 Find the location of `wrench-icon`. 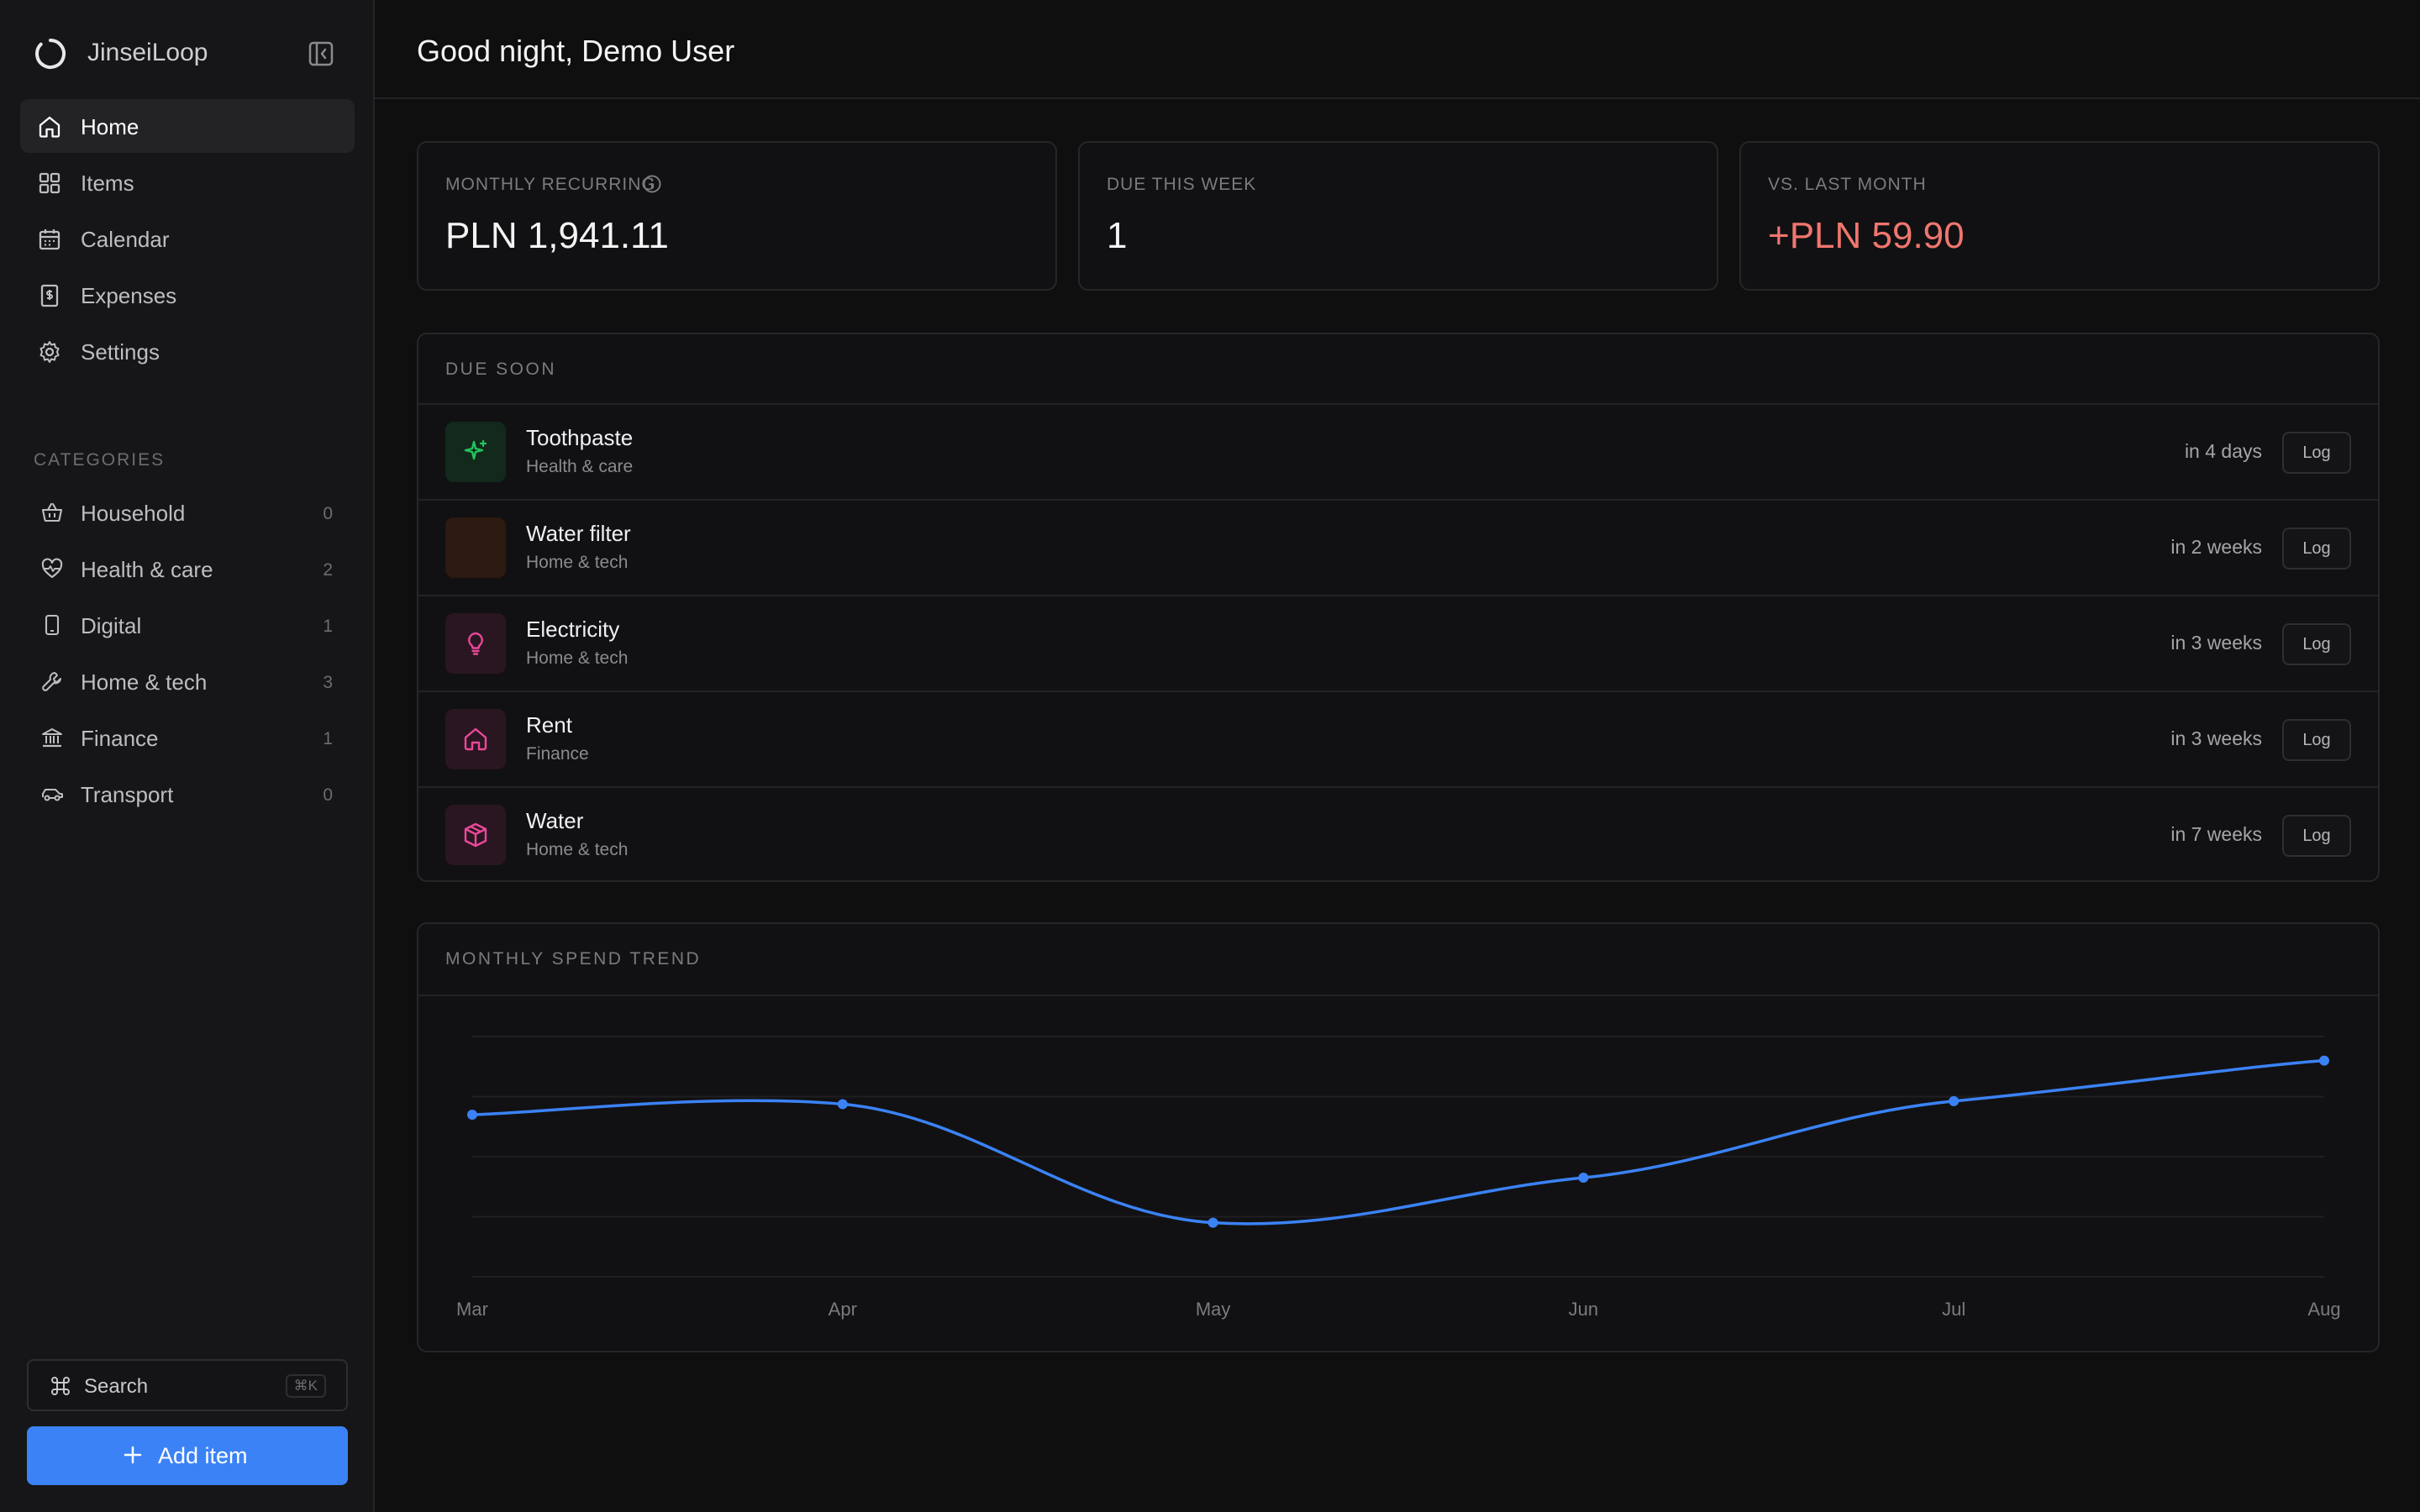

wrench-icon is located at coordinates (52, 681).